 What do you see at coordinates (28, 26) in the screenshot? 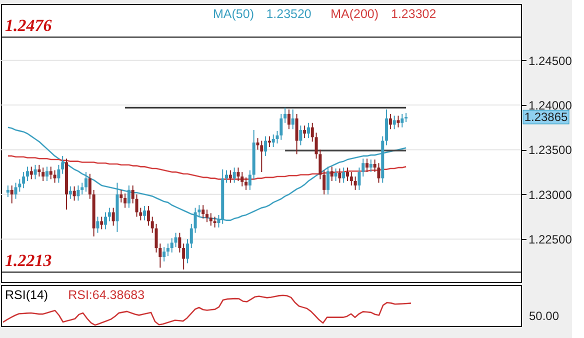
I see `ref-line-label: 1.2476` at bounding box center [28, 26].